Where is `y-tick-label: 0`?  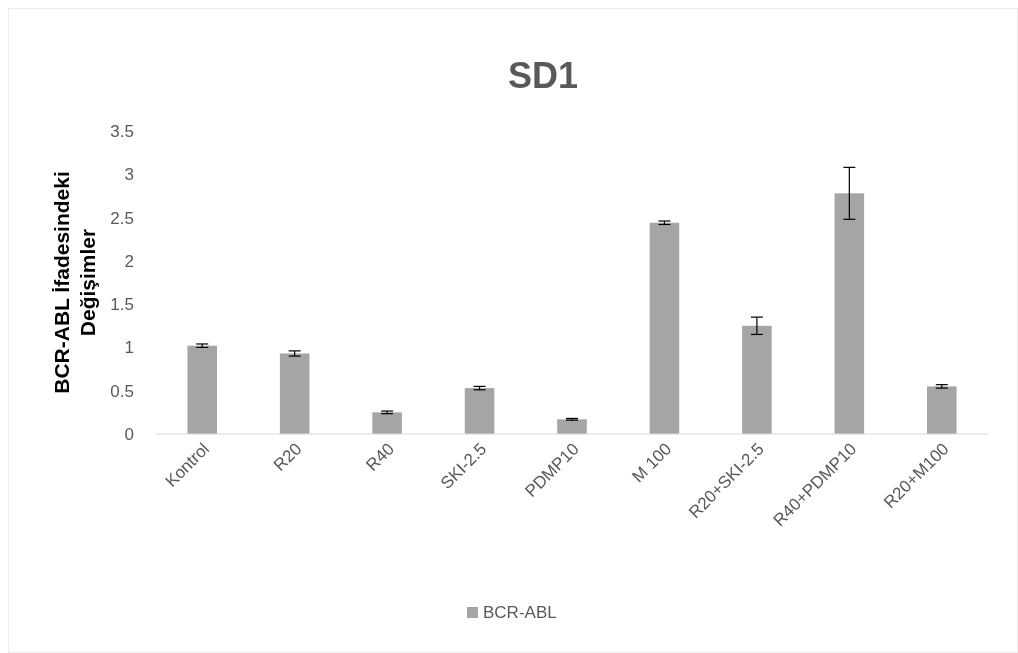 y-tick-label: 0 is located at coordinates (129, 434).